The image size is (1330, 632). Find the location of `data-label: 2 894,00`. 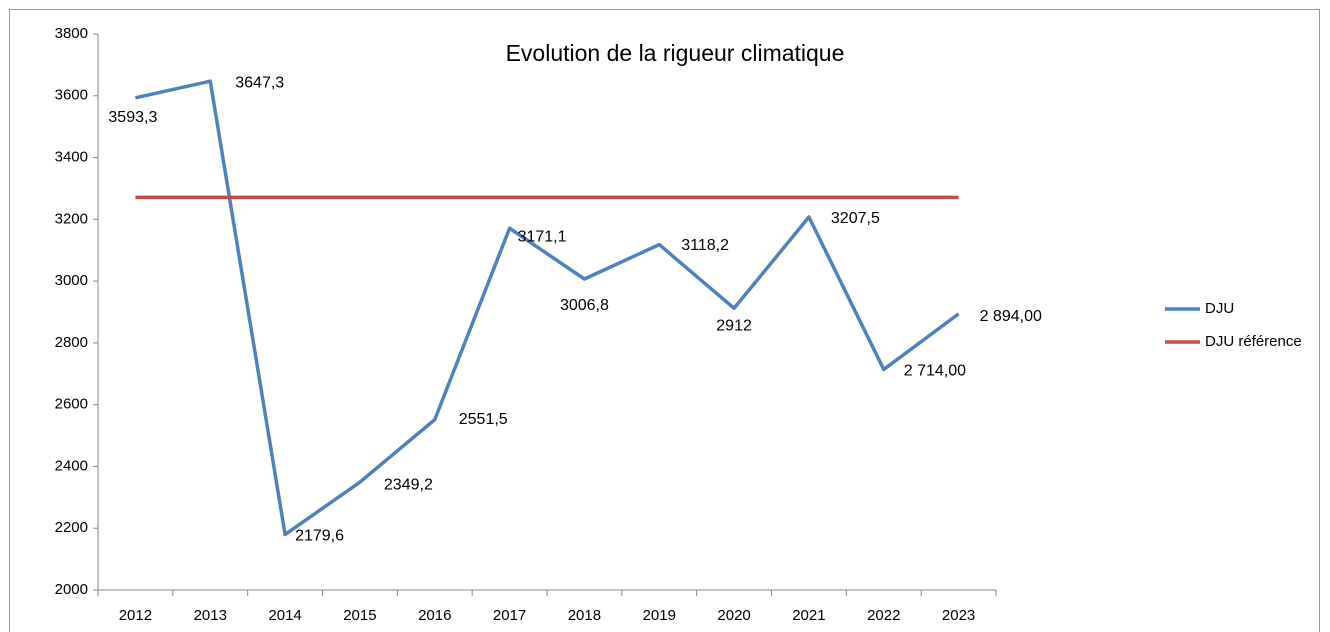

data-label: 2 894,00 is located at coordinates (1011, 316).